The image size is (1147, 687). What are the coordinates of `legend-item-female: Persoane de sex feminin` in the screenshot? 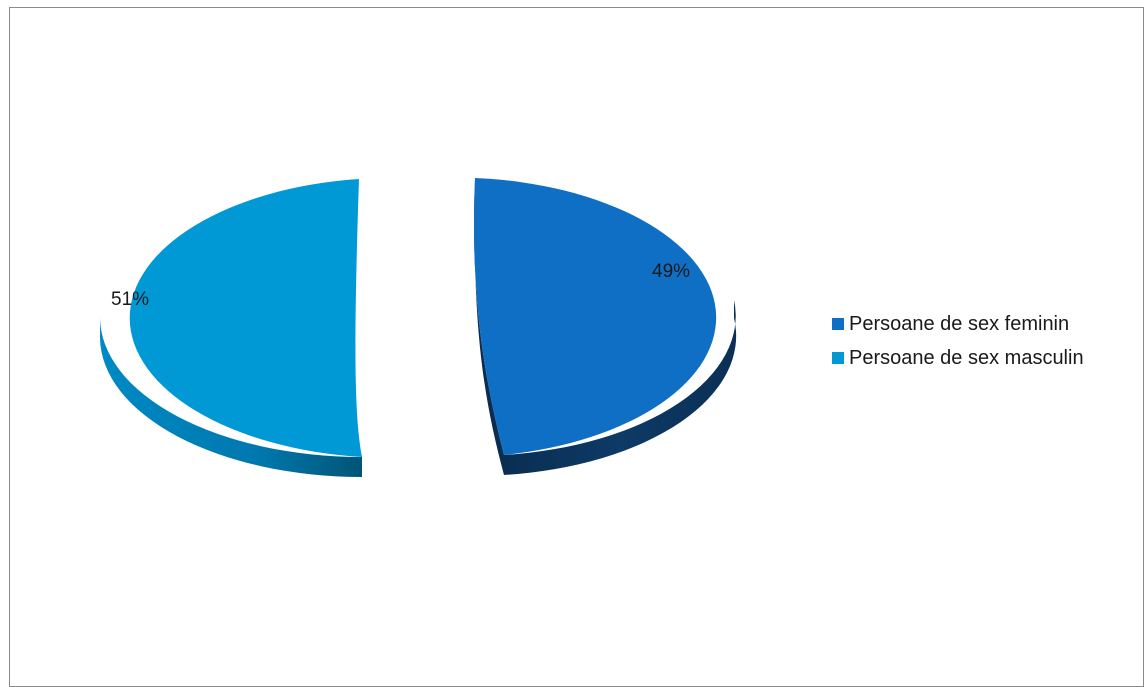 It's located at (958, 324).